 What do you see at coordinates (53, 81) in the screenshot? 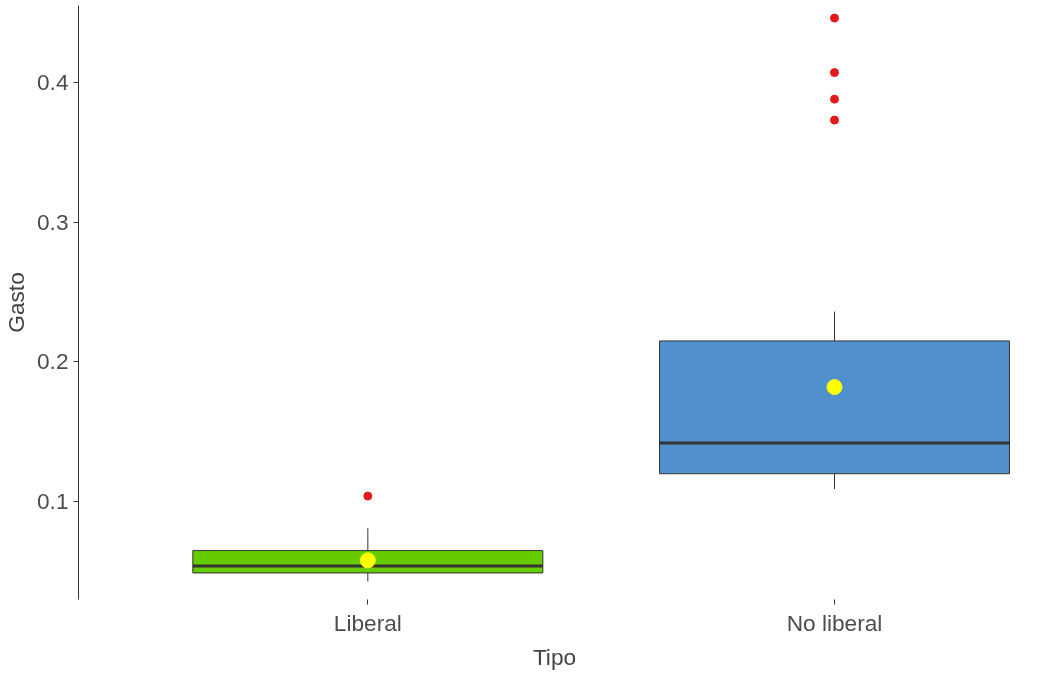
I see `y-tick-label: 0.4` at bounding box center [53, 81].